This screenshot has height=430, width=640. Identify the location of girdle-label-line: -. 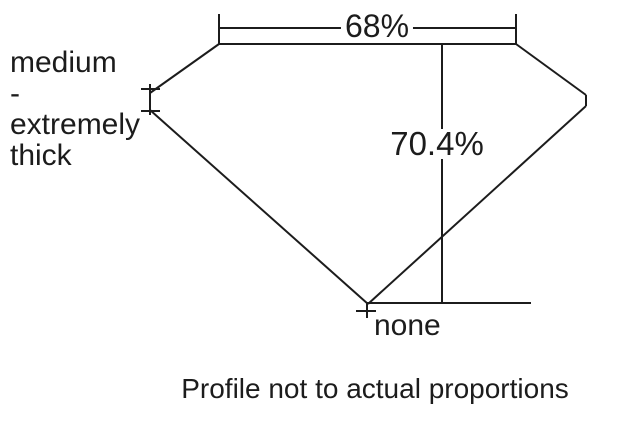
(15, 93).